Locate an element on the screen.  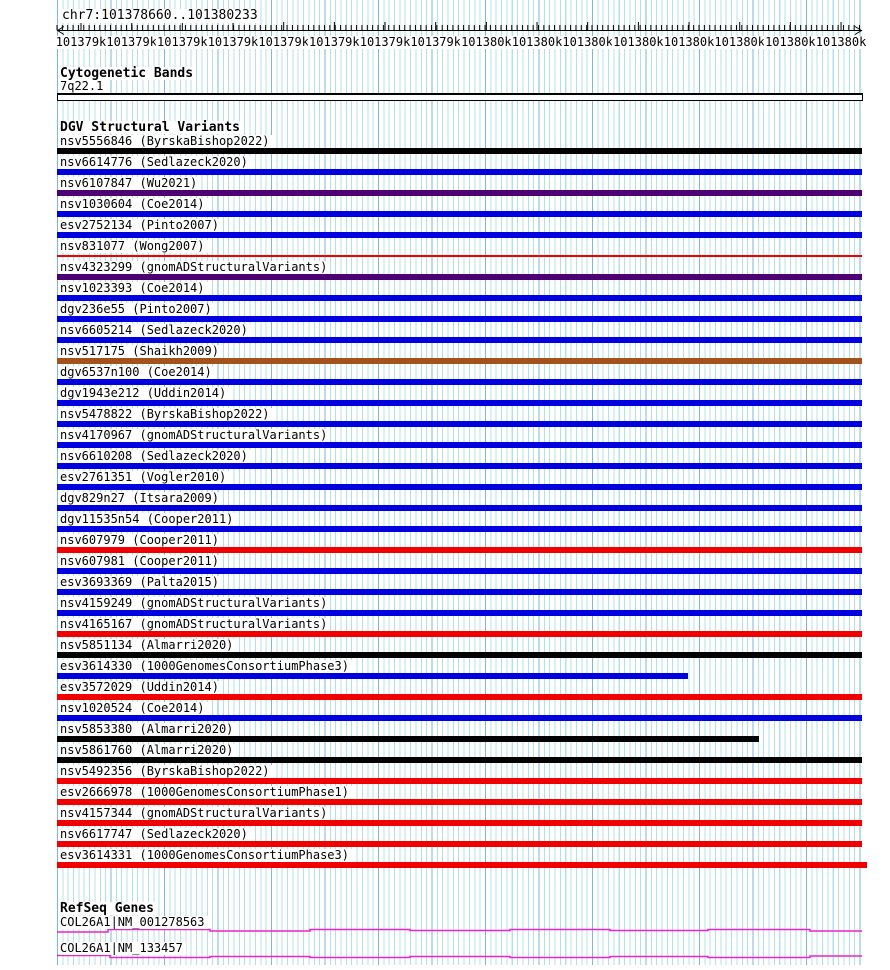
variant-label: nsv5861760 (Almarri2020) is located at coordinates (148, 750).